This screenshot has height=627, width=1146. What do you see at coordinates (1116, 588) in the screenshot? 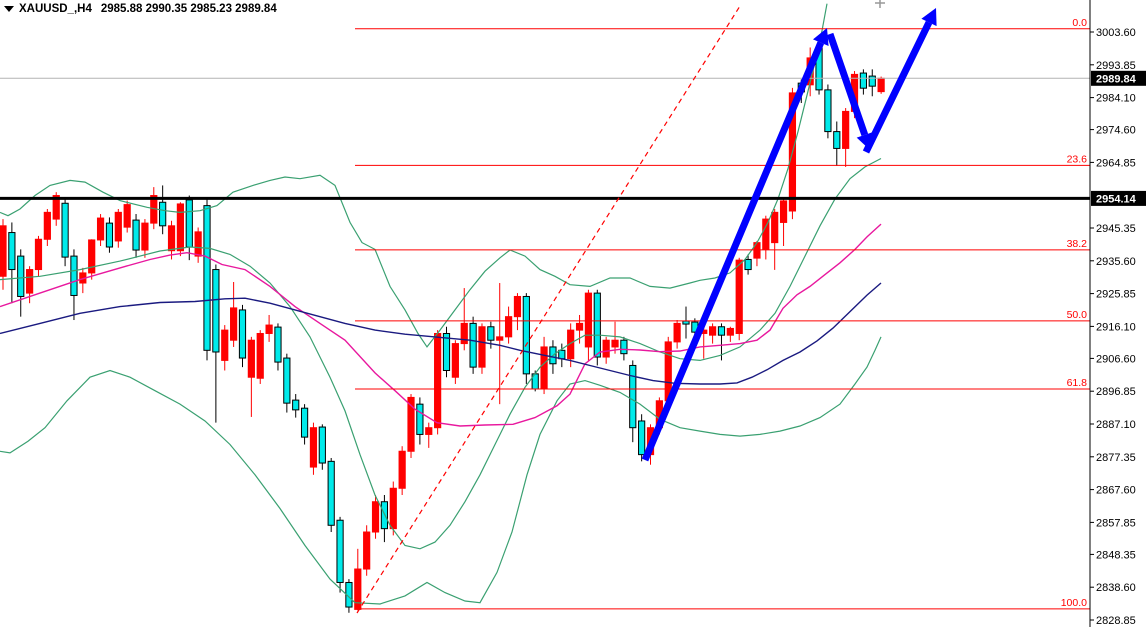
I see `axis-tick-label: 2838.60` at bounding box center [1116, 588].